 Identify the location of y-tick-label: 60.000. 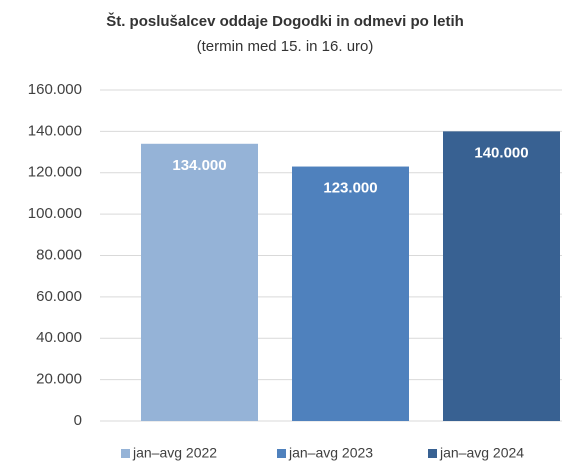
(59, 296).